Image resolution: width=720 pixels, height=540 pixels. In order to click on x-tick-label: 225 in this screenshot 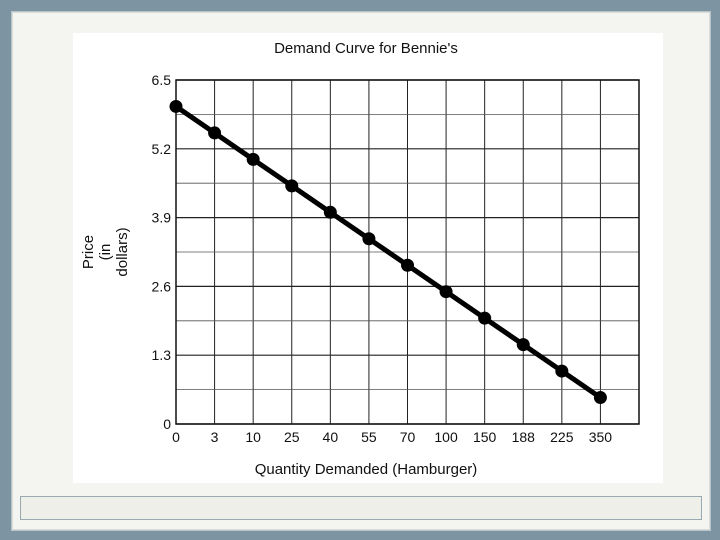, I will do `click(562, 437)`.